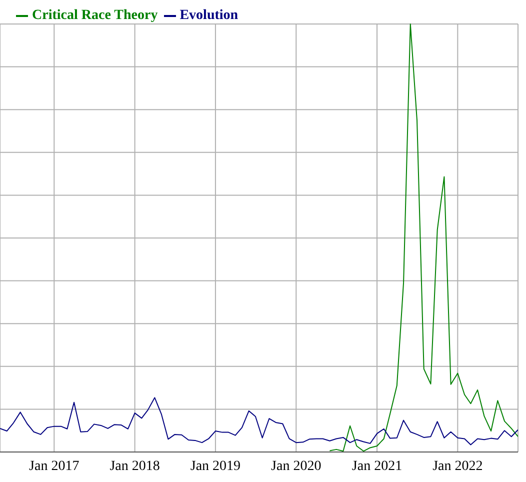 The width and height of the screenshot is (526, 482). I want to click on x-tick-label: Jan 2020, so click(296, 466).